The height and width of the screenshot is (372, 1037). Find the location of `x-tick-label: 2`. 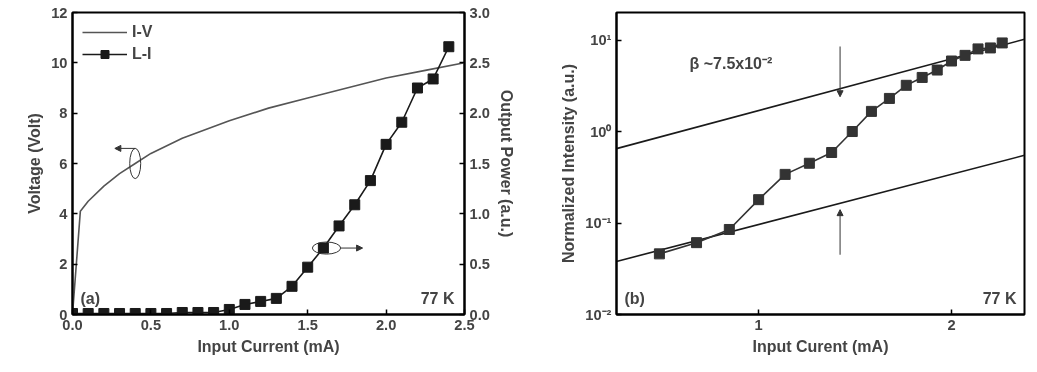

x-tick-label: 2 is located at coordinates (951, 324).